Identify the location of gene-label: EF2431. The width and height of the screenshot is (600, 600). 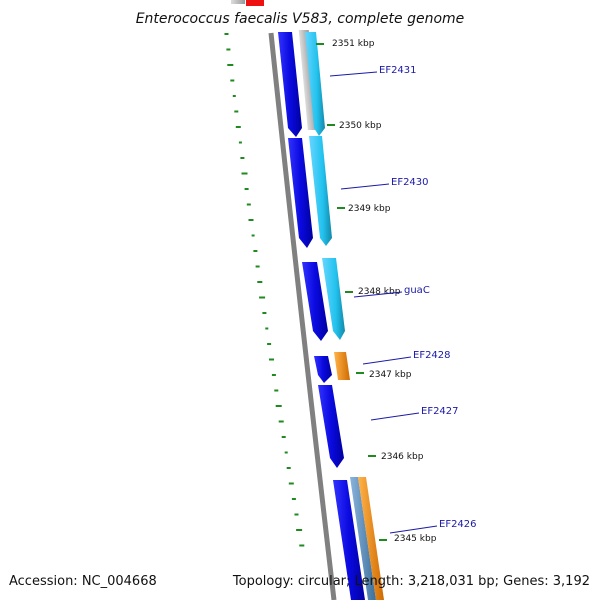
(398, 70).